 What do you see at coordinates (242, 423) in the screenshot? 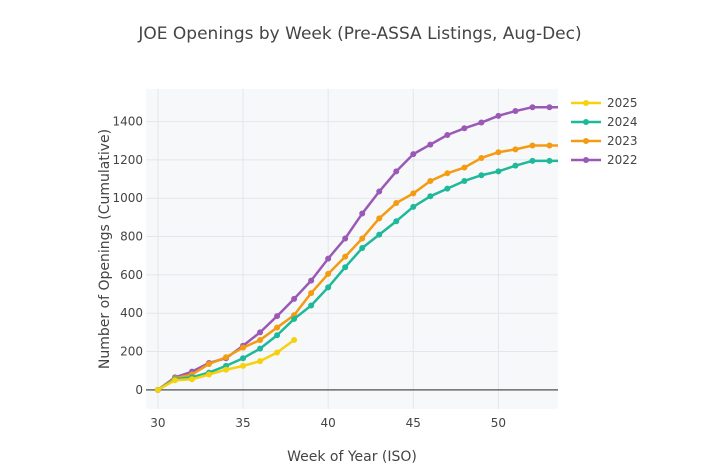
I see `x-tick-label: 35` at bounding box center [242, 423].